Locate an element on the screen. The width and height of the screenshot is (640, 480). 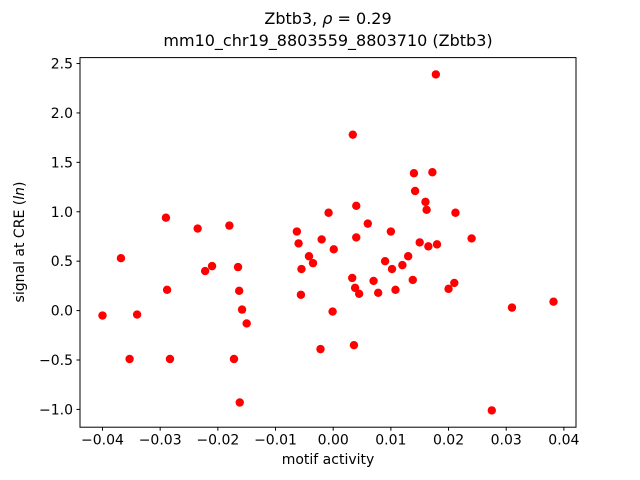
chart-title-suffix: = 0.29 is located at coordinates (362, 18).